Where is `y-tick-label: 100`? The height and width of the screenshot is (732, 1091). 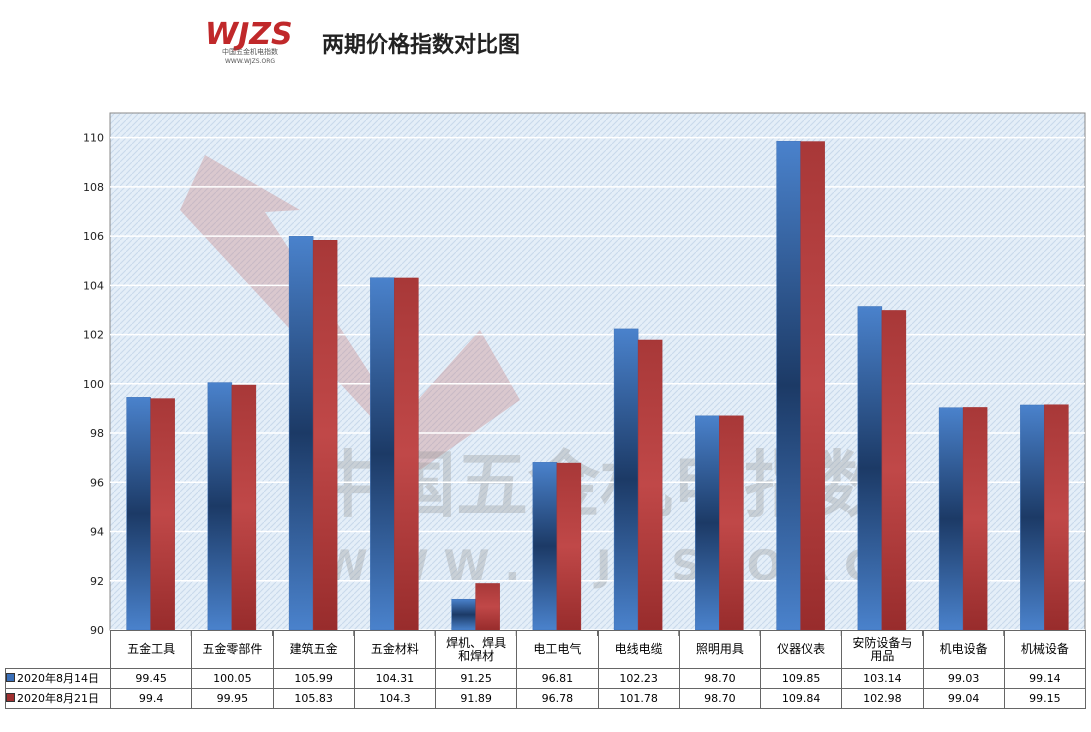 y-tick-label: 100 is located at coordinates (93, 384).